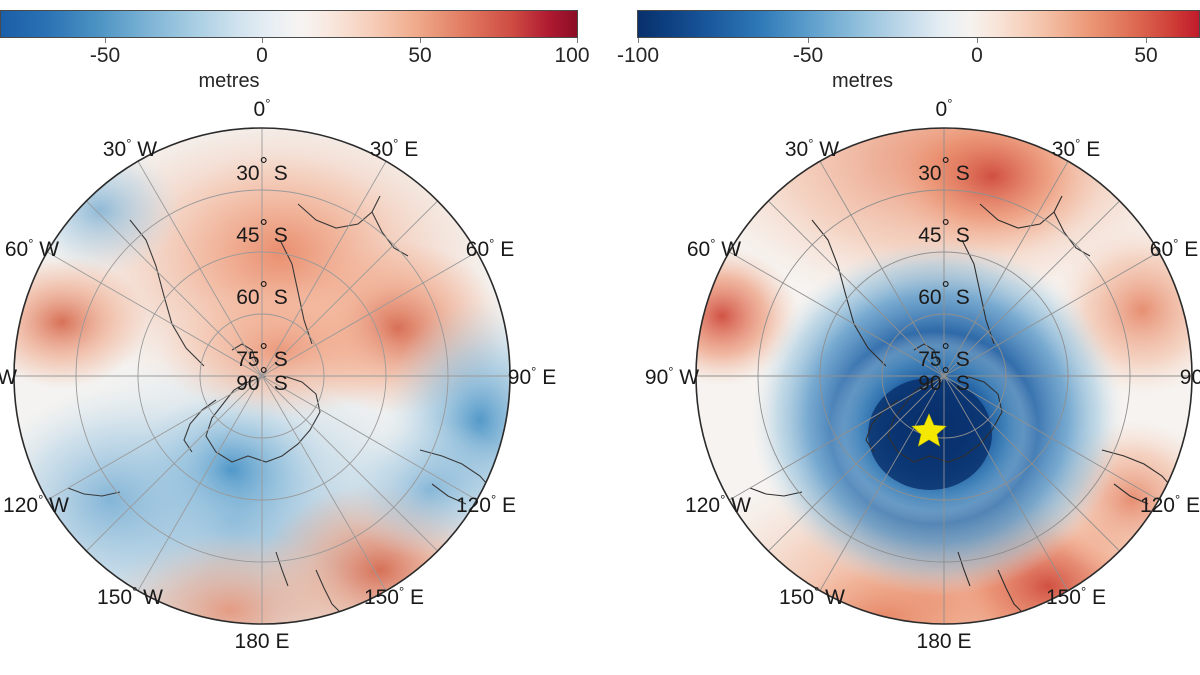  What do you see at coordinates (105, 55) in the screenshot?
I see `colorbar-left-tick-0: -50` at bounding box center [105, 55].